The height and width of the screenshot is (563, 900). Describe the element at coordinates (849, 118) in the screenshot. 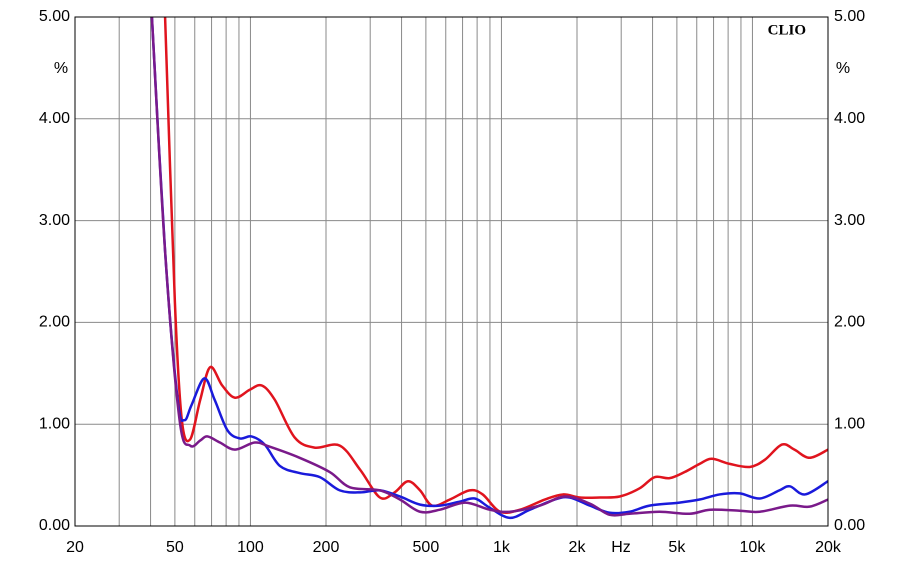

I see `y2-tick-label: 4.00` at that location.